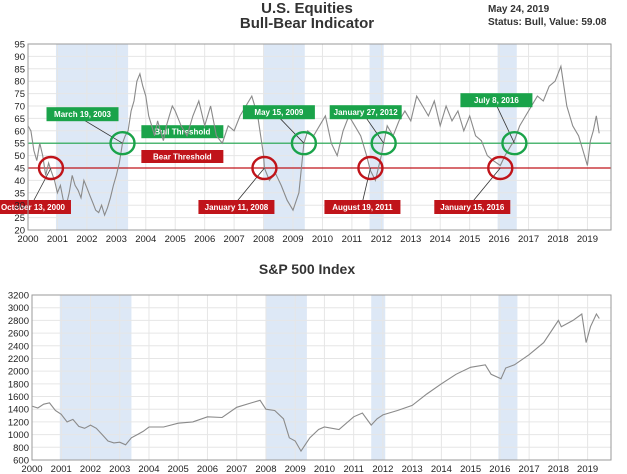  What do you see at coordinates (441, 469) in the screenshot?
I see `x-tick-label: 2014` at bounding box center [441, 469].